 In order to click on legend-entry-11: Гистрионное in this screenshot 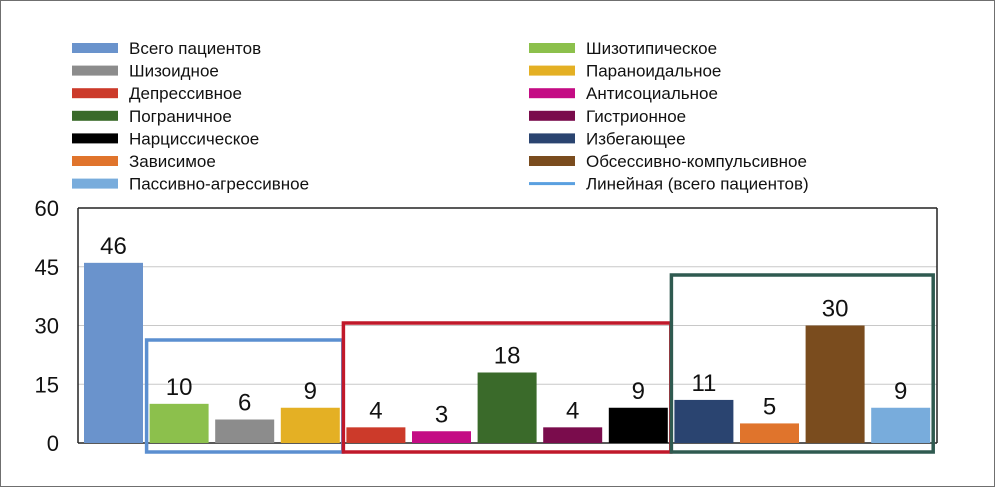, I will do `click(607, 116)`.